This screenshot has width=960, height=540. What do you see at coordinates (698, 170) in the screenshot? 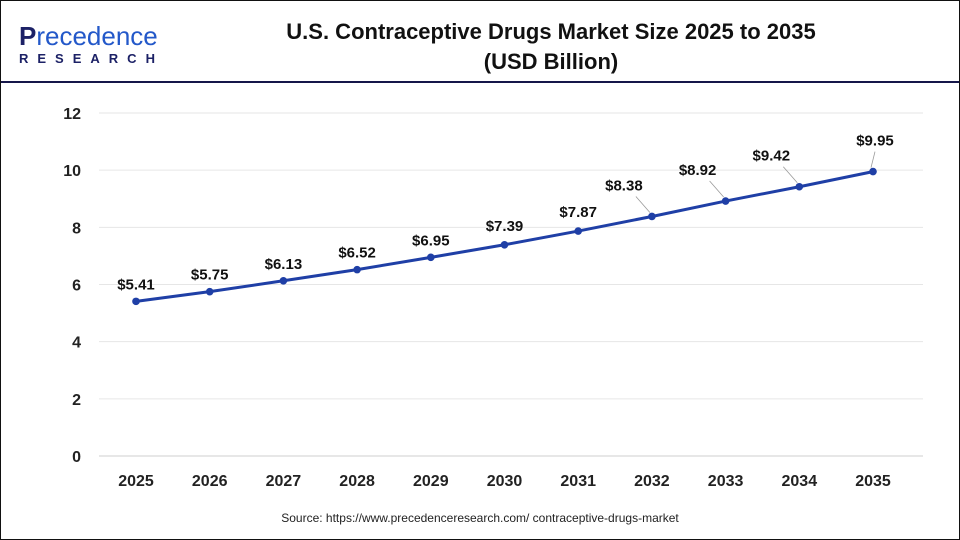
I see `data-label: $8.92` at bounding box center [698, 170].